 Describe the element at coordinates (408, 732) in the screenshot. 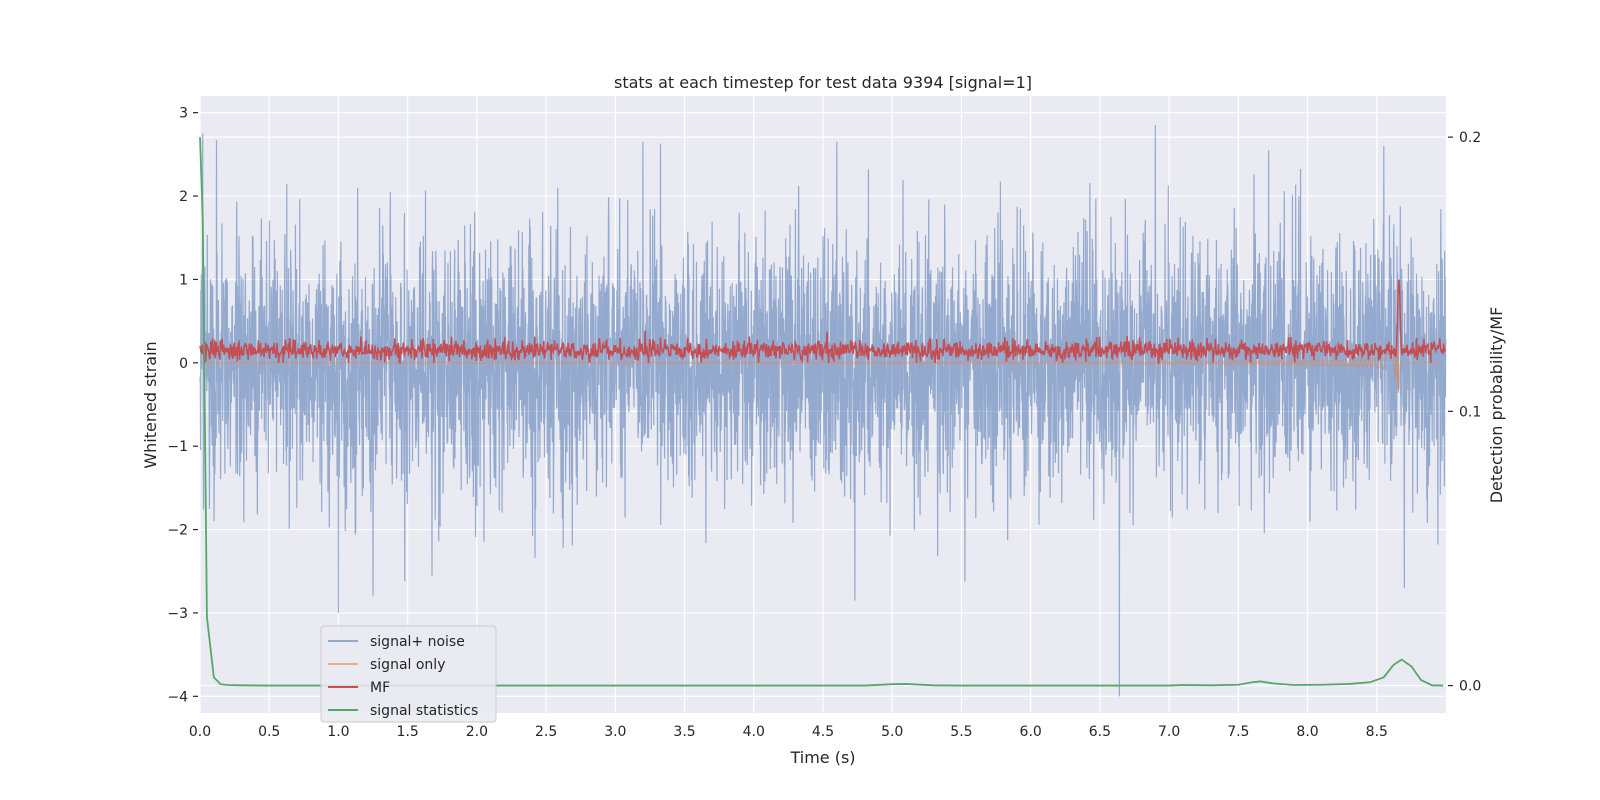

I see `x-tick-label: 1.5` at that location.